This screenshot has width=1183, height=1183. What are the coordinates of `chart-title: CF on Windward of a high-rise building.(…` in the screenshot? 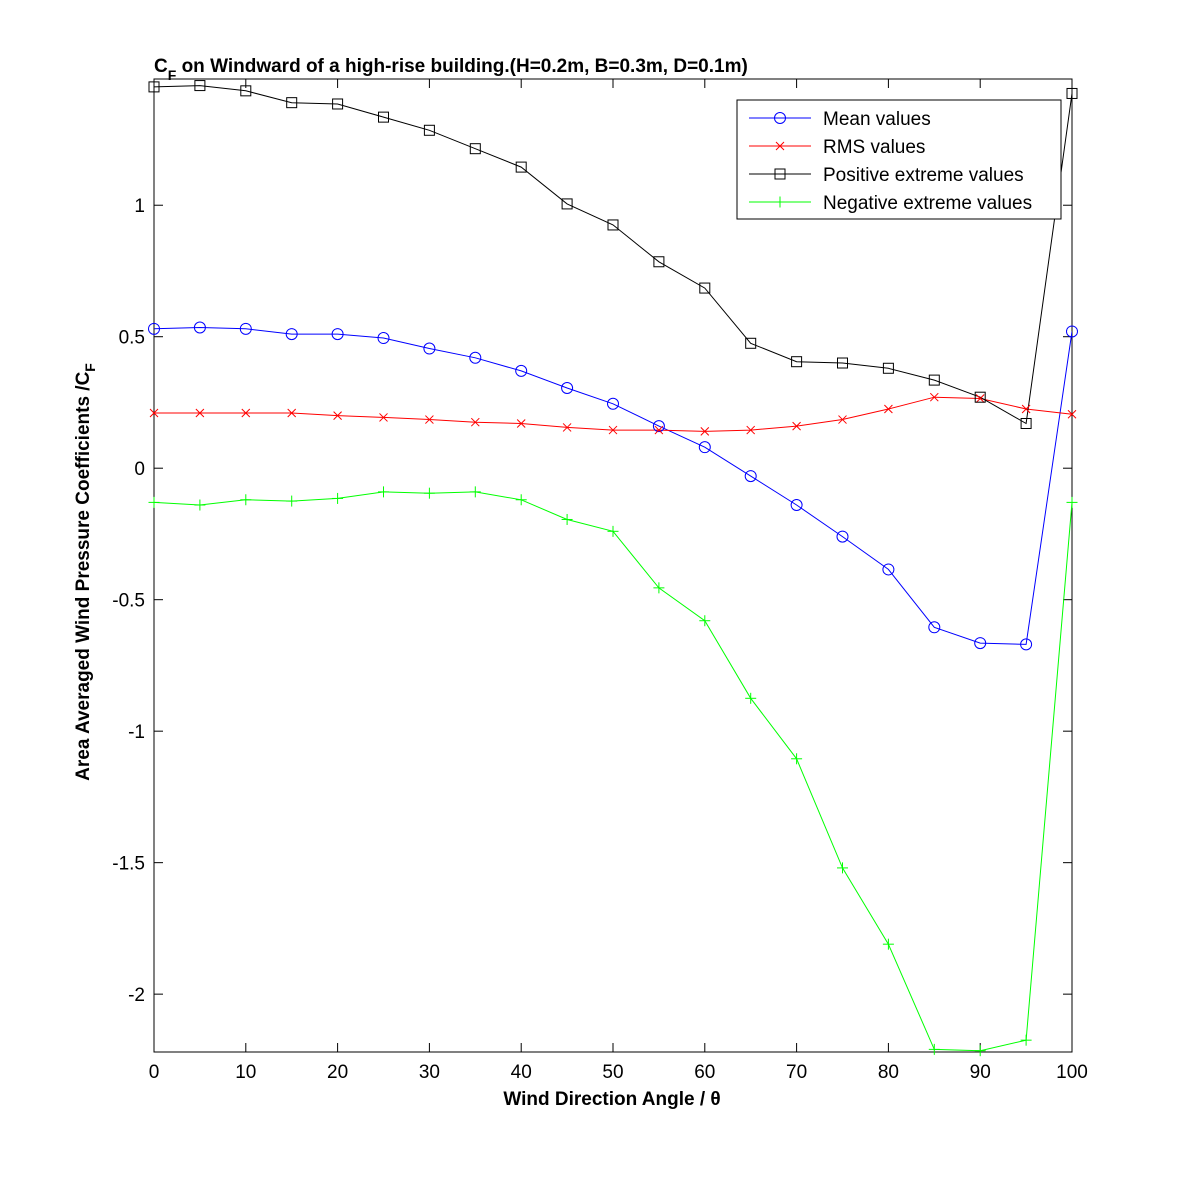 It's located at (451, 69).